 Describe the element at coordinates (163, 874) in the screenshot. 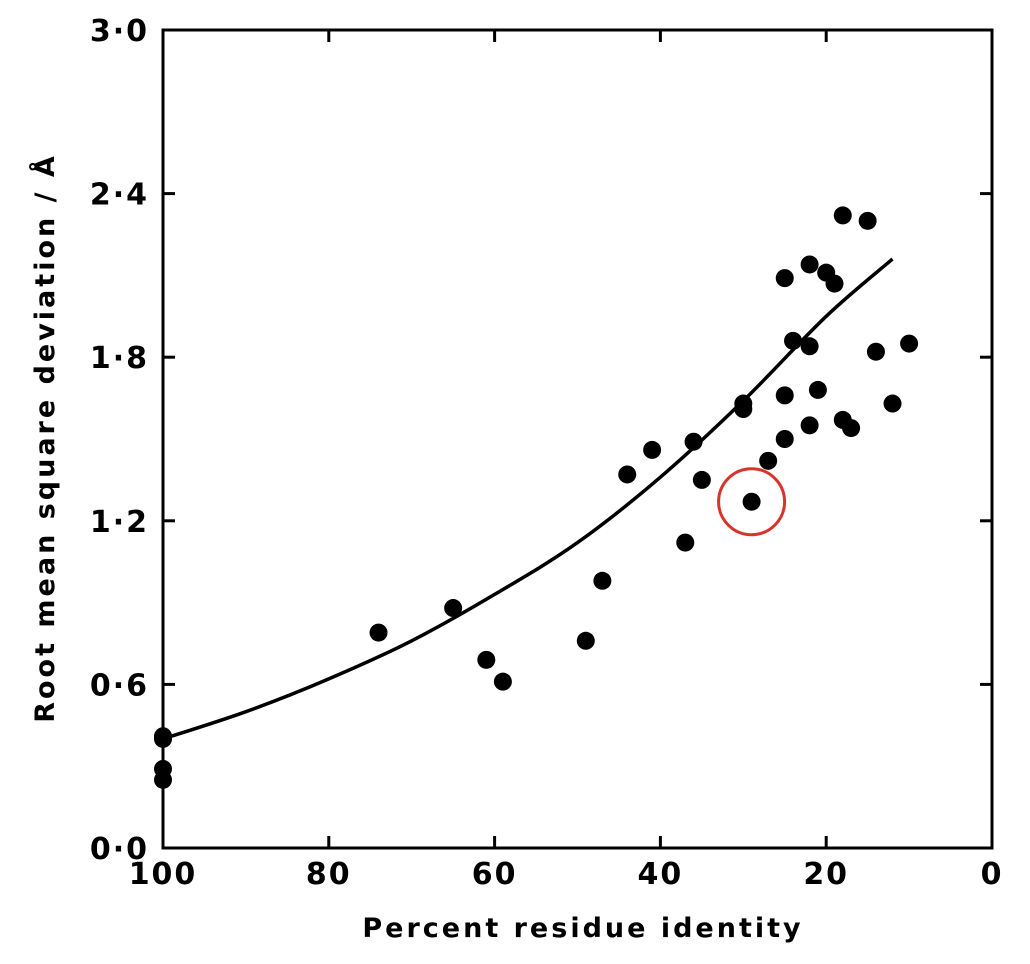

I see `x-tick-label: 100` at that location.